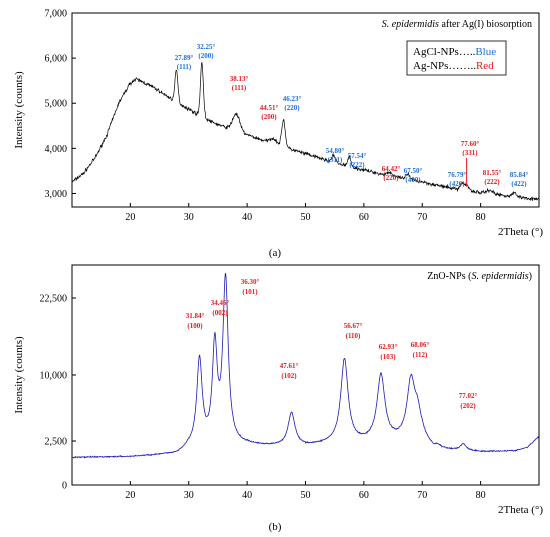 The height and width of the screenshot is (537, 550). Describe the element at coordinates (457, 175) in the screenshot. I see `peak-label: 76.79°` at that location.